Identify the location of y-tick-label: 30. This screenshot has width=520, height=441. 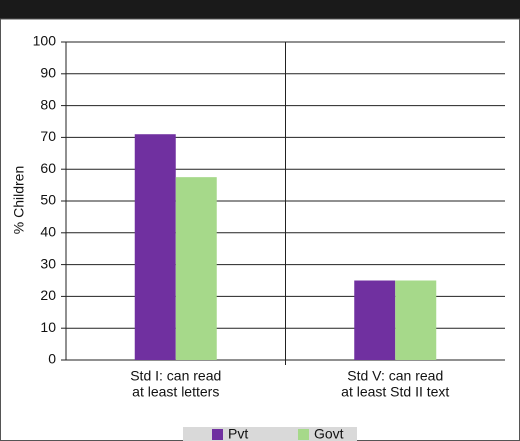
(48, 263).